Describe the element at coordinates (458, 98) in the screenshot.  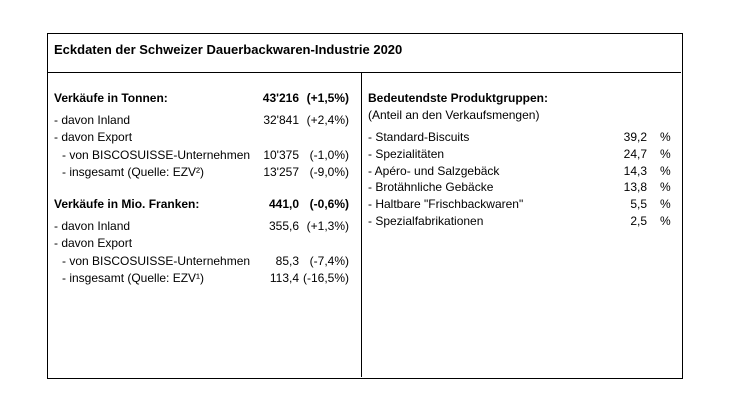
I see `right-heading: Bedeutendste Produktgruppen:` at that location.